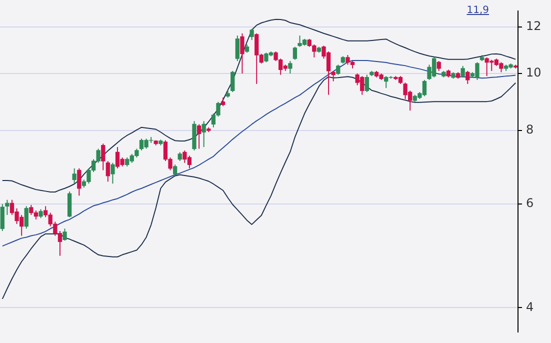 The height and width of the screenshot is (343, 551). Describe the element at coordinates (534, 73) in the screenshot. I see `y-tick-label: 10` at that location.